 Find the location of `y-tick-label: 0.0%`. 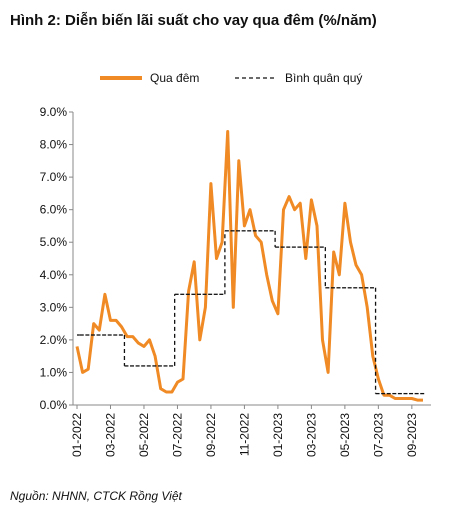

y-tick-label: 0.0% is located at coordinates (54, 405).